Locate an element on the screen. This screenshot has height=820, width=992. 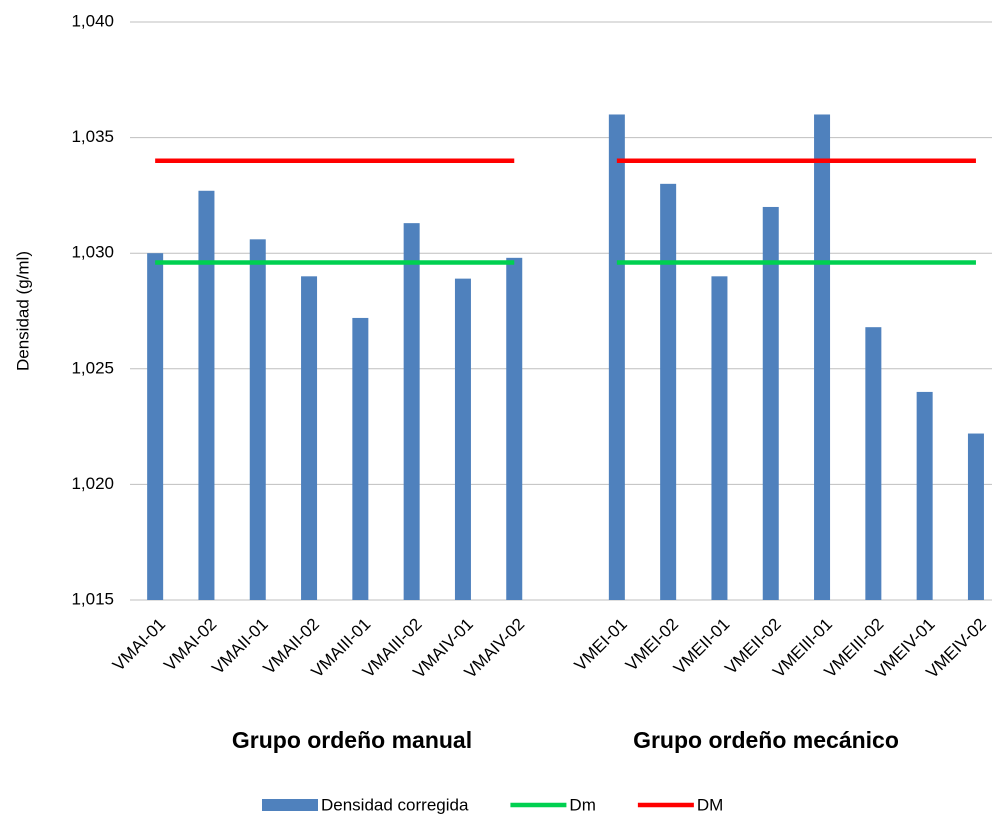
y-axis-label: Densidad (g/ml) is located at coordinates (22, 311).